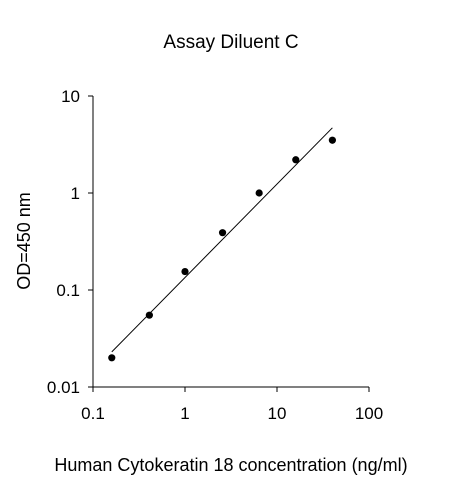 The height and width of the screenshot is (480, 463). What do you see at coordinates (70, 242) in the screenshot?
I see `y-ticks: 0.01 0.1 1 10` at bounding box center [70, 242].